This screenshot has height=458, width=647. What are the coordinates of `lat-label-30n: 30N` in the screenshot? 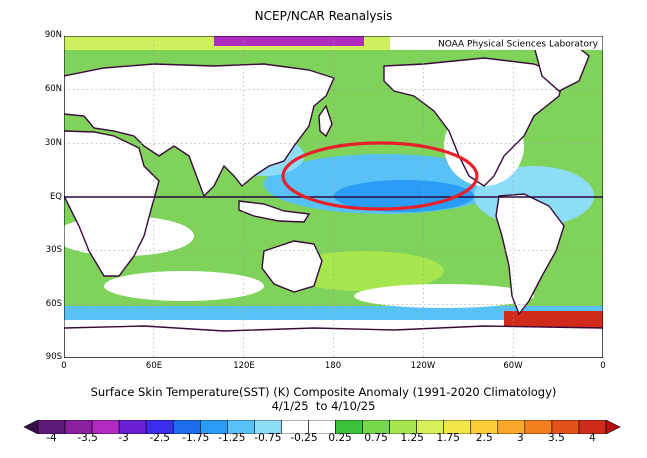 It's located at (53, 143).